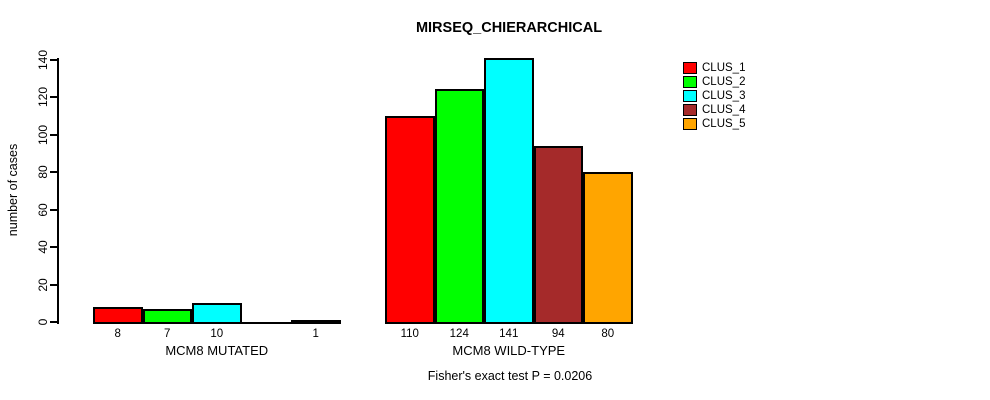  I want to click on legend-label: CLUS_2, so click(724, 82).